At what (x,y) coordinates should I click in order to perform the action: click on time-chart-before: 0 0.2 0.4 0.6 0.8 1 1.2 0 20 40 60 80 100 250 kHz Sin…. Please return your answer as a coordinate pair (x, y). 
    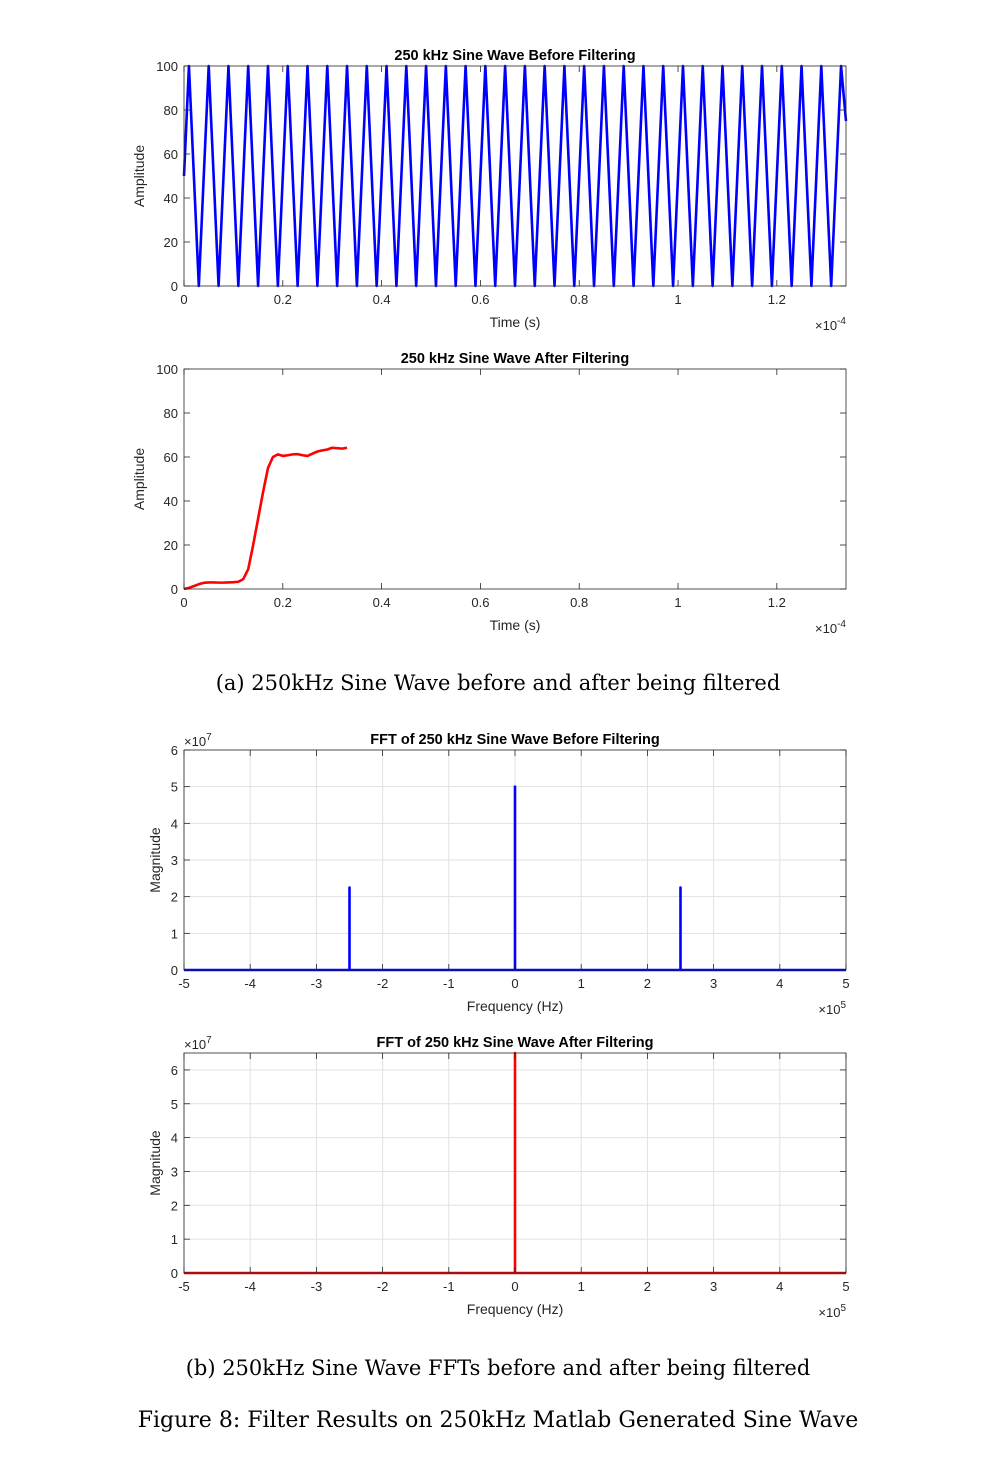
    Looking at the image, I should click on (489, 190).